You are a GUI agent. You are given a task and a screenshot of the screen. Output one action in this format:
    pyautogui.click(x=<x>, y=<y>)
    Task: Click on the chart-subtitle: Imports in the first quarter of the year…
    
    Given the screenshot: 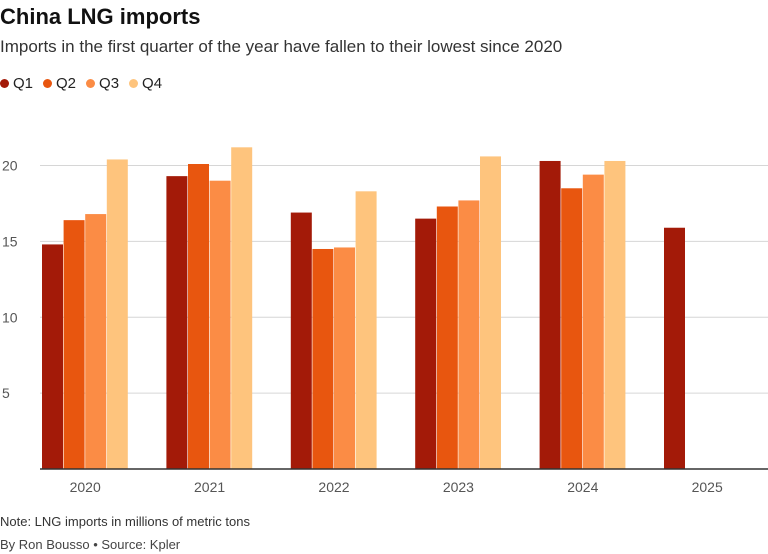 What is the action you would take?
    pyautogui.click(x=281, y=46)
    